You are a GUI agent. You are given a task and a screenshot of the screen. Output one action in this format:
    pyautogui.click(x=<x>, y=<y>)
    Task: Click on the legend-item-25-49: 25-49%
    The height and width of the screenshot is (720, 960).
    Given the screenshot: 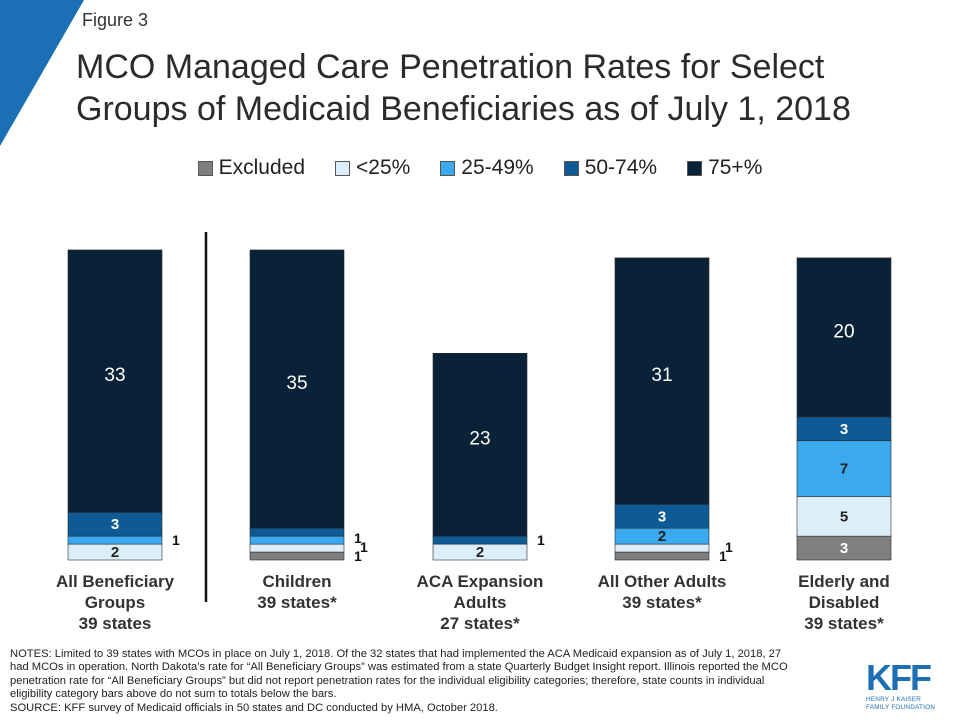 What is the action you would take?
    pyautogui.click(x=487, y=168)
    